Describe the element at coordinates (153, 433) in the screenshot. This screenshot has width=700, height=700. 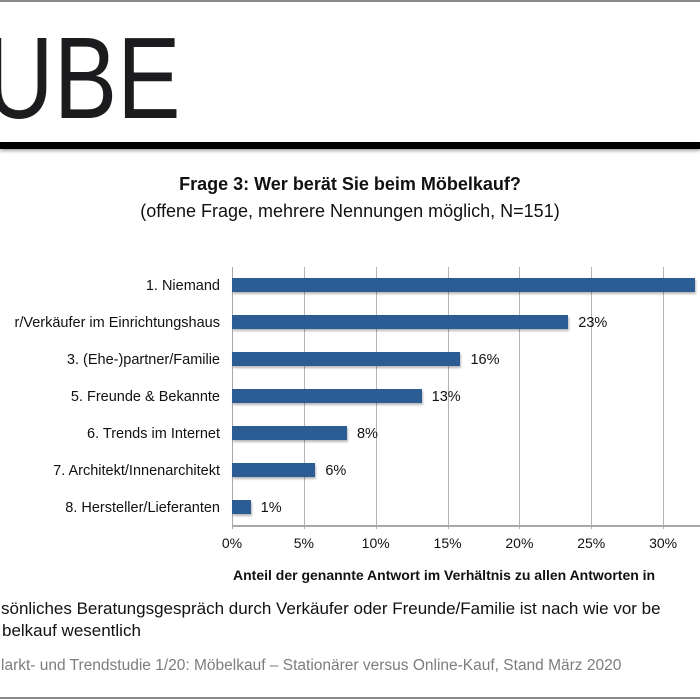
I see `category-label: 6. Trends im Internet` at that location.